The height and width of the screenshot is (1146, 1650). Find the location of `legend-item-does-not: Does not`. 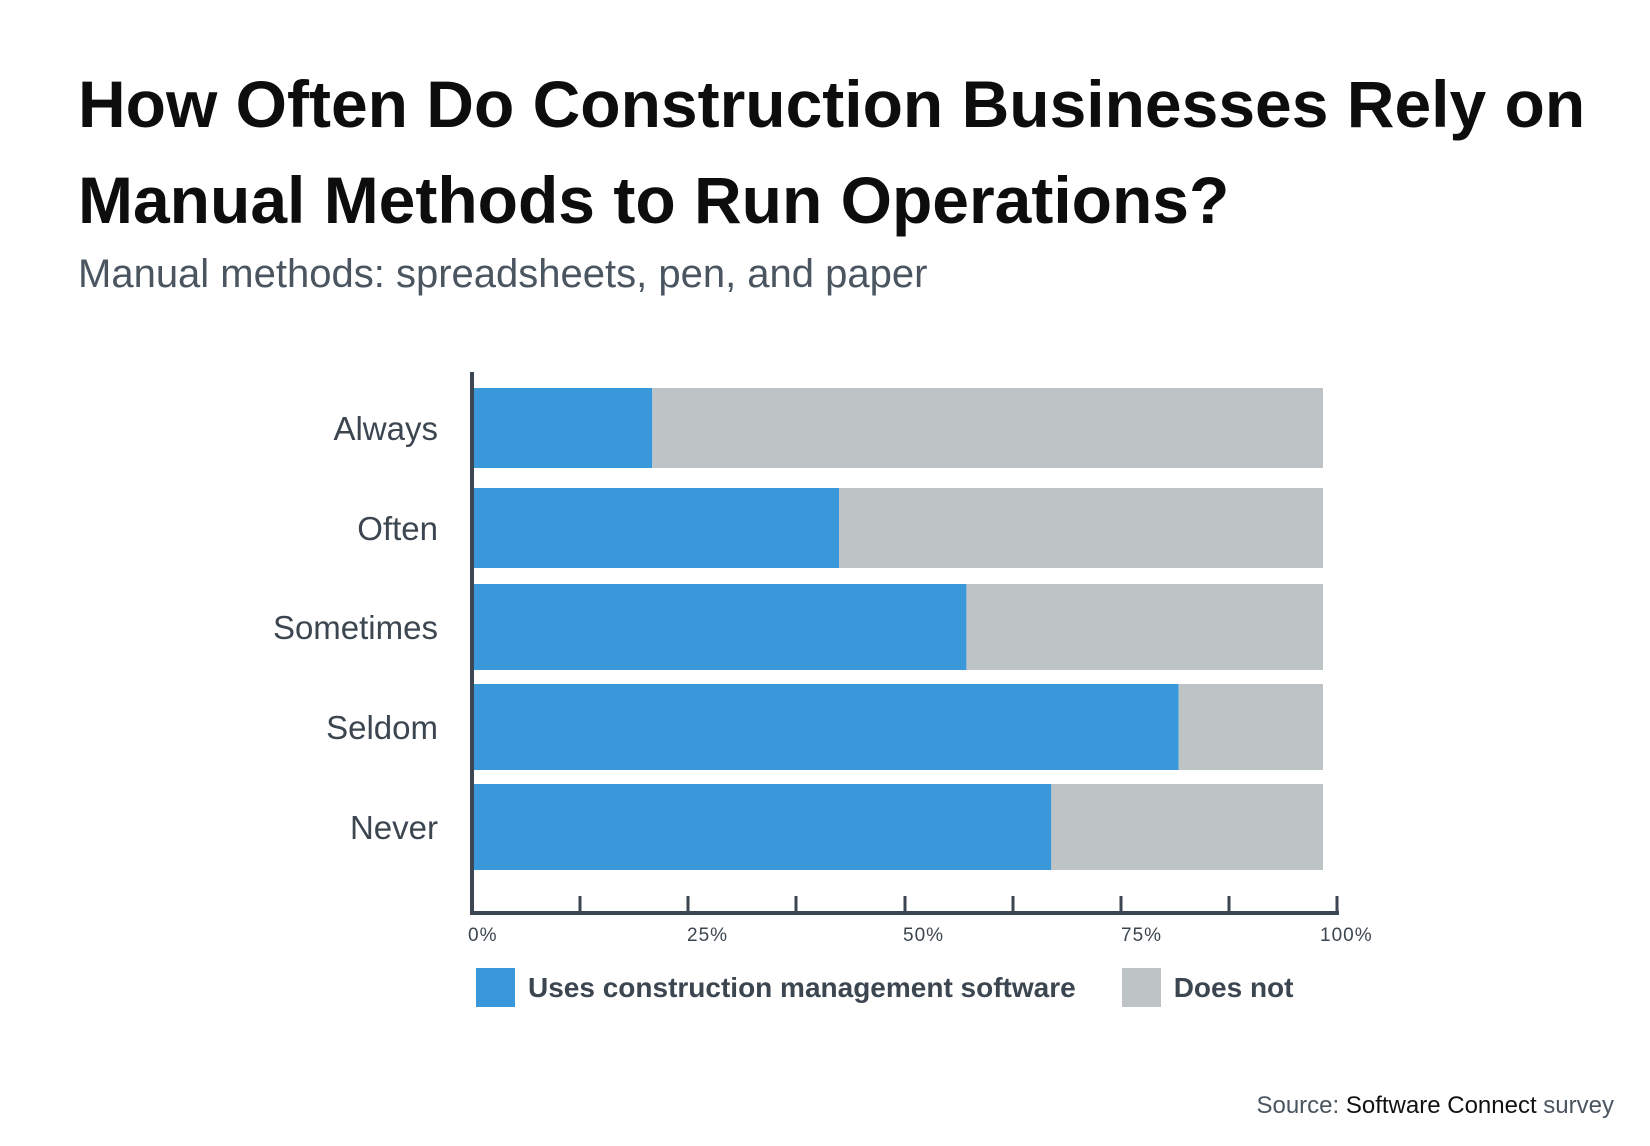

legend-item-does-not: Does not is located at coordinates (1207, 987).